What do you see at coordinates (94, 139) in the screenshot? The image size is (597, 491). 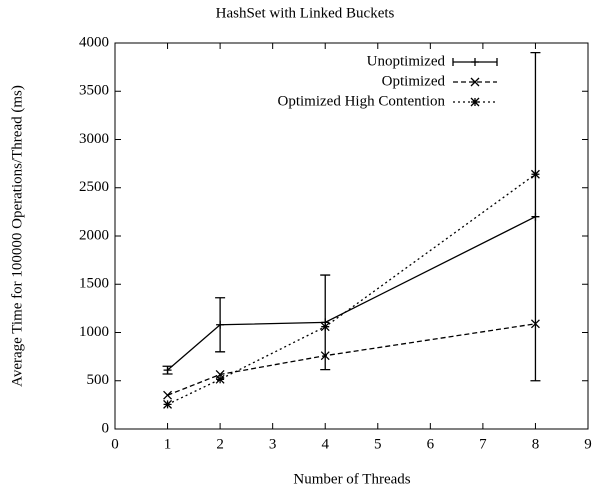 I see `y-tick-label: 3000` at bounding box center [94, 139].